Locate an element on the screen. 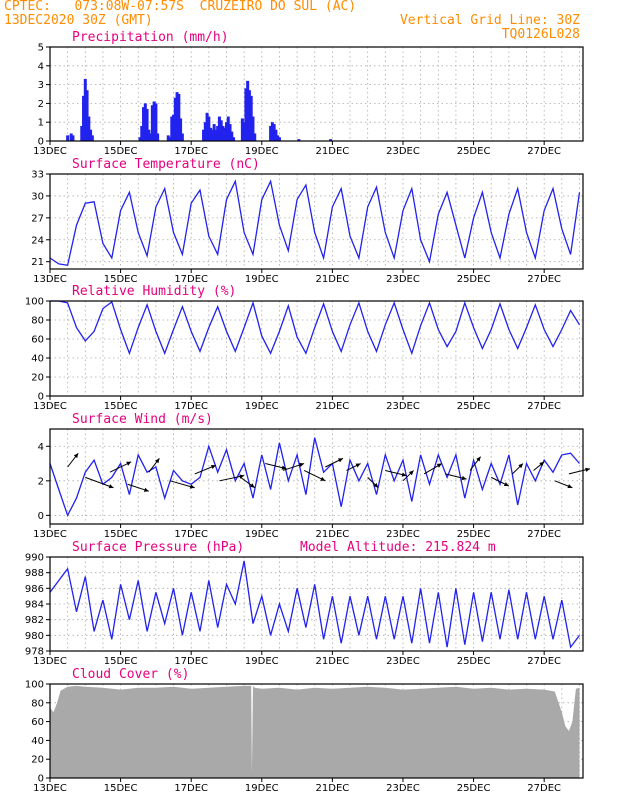 The image size is (618, 800). y-tick-label: 978 is located at coordinates (34, 652).